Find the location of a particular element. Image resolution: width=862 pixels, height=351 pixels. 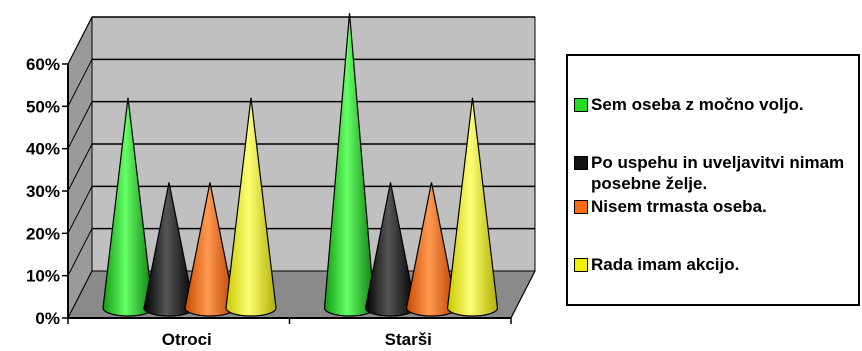

y-tick-label: 50% is located at coordinates (43, 106).